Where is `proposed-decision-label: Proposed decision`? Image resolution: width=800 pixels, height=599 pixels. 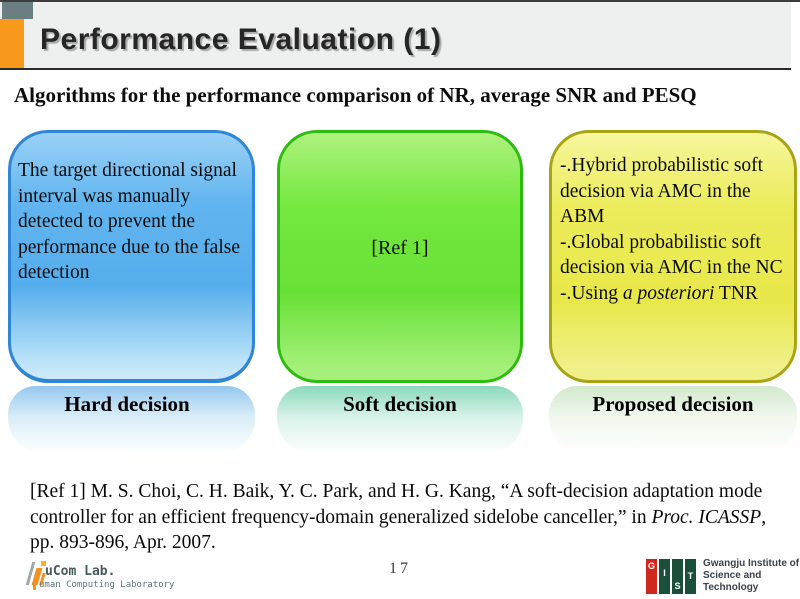
proposed-decision-label: Proposed decision is located at coordinates (673, 404).